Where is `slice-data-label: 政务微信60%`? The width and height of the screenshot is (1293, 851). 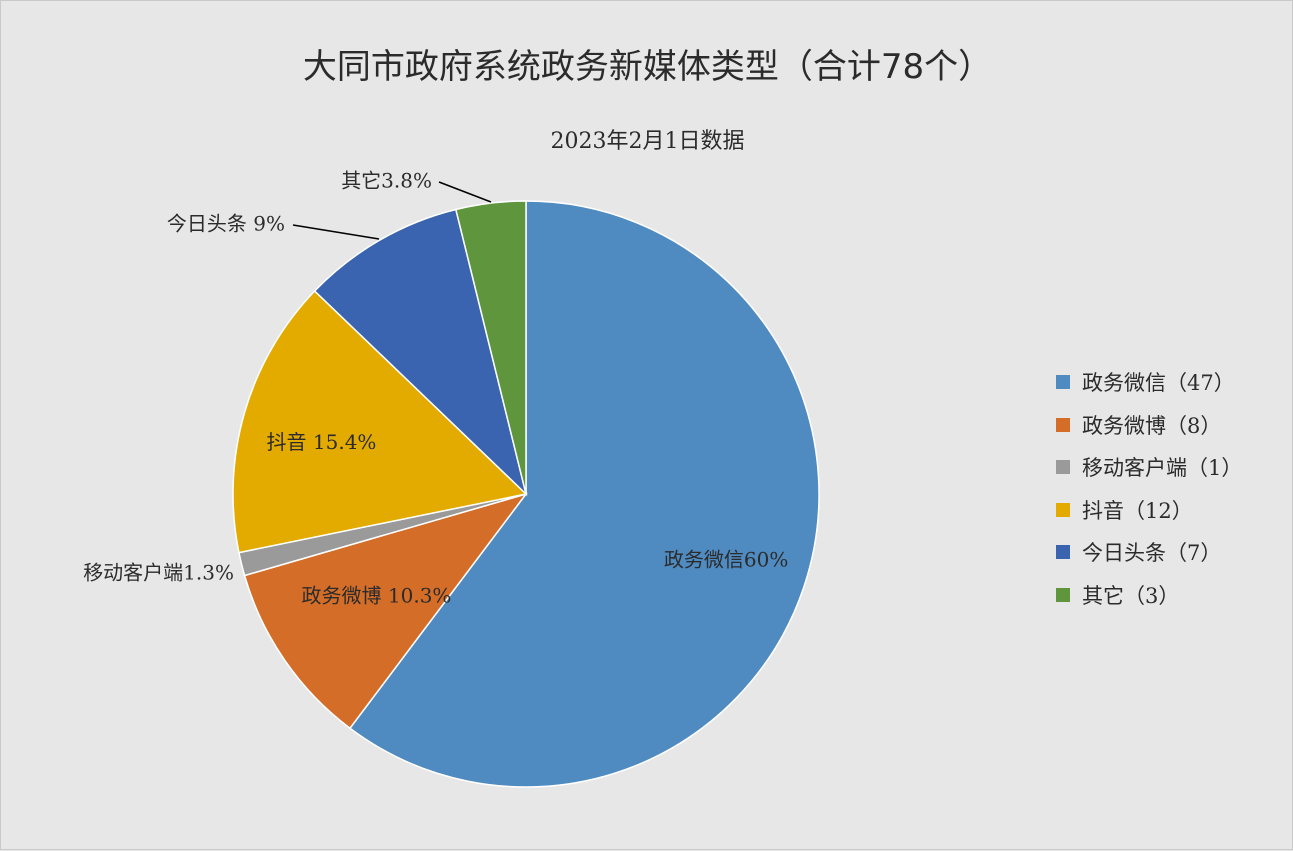 slice-data-label: 政务微信60% is located at coordinates (726, 559).